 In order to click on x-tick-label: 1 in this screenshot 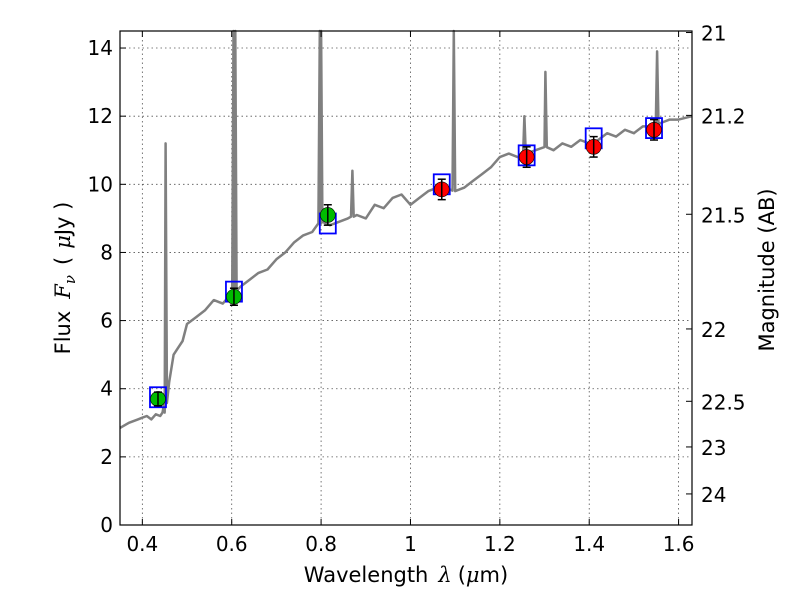, I will do `click(410, 544)`.